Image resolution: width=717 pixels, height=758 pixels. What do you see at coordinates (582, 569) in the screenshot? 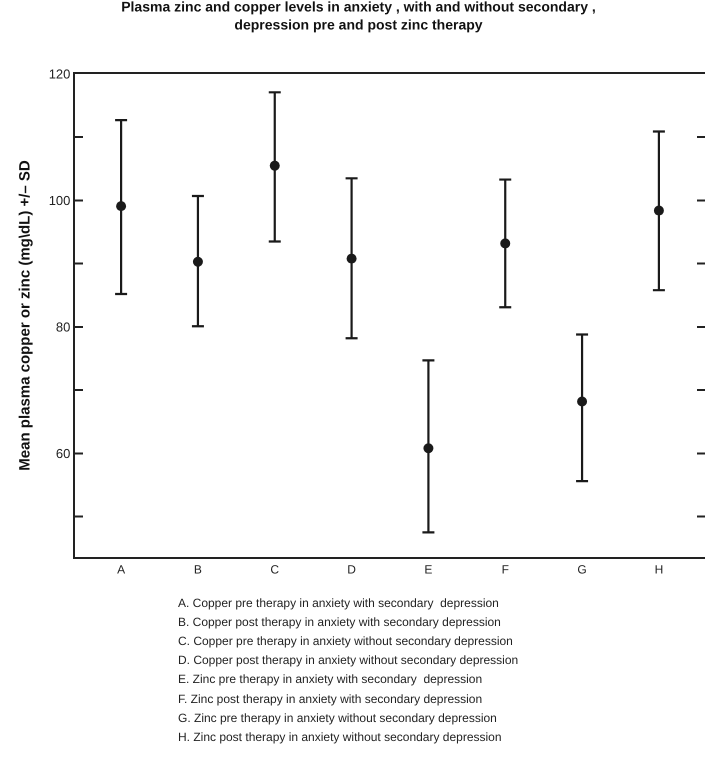
I see `x-tick-label: G` at bounding box center [582, 569].